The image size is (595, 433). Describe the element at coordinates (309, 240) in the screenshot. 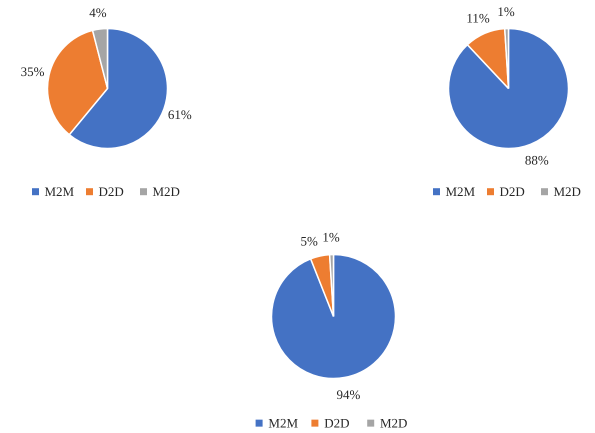

I see `data-label: 5%` at that location.